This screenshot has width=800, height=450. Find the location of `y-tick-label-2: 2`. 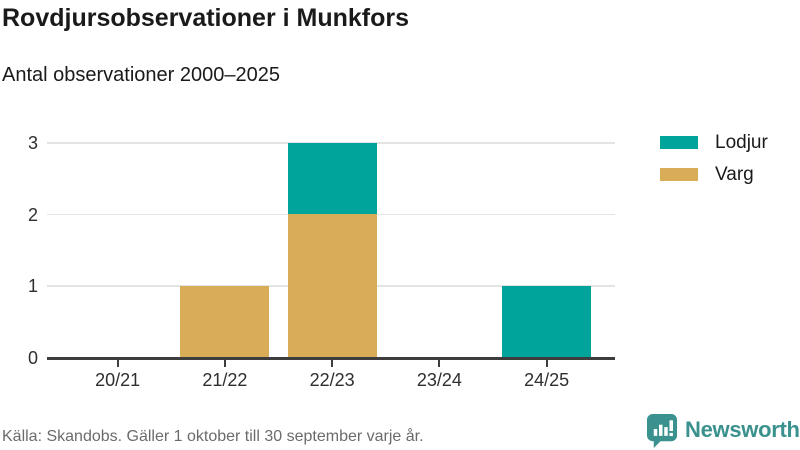

y-tick-label-2: 2 is located at coordinates (32, 214).